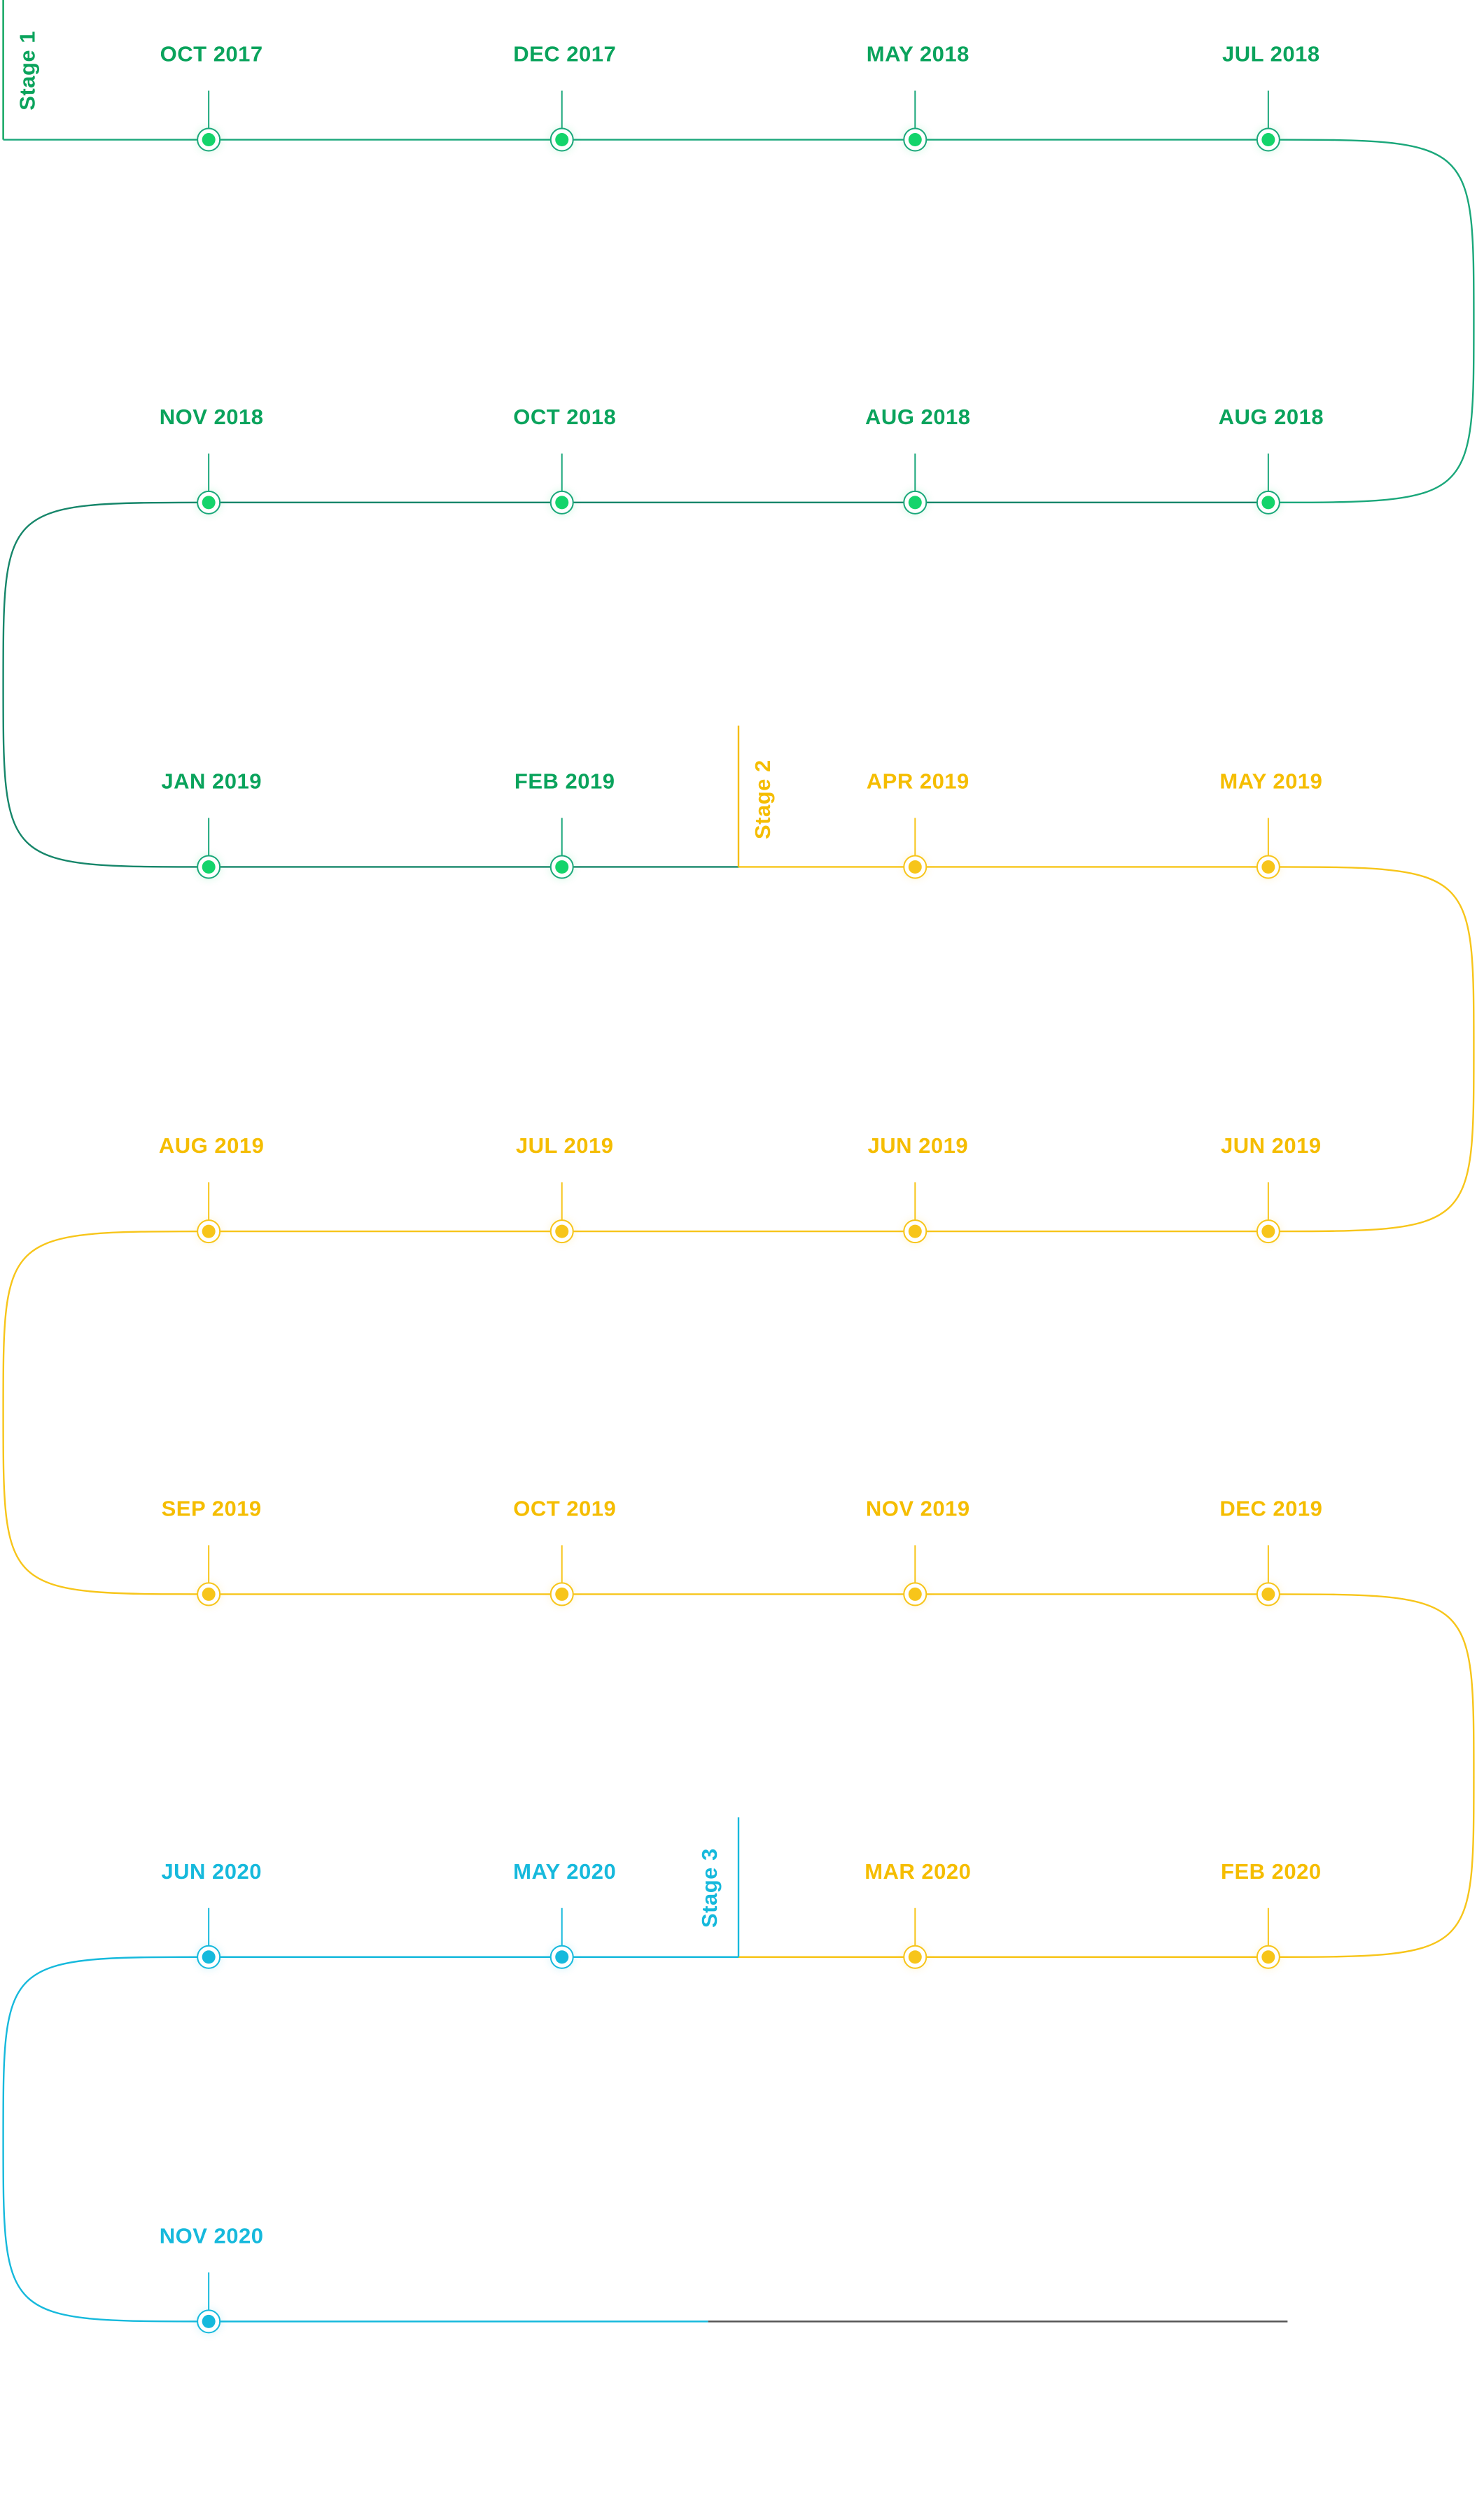 The width and height of the screenshot is (1477, 2520). I want to click on milestone-13: JUN 2019, so click(1271, 1188).